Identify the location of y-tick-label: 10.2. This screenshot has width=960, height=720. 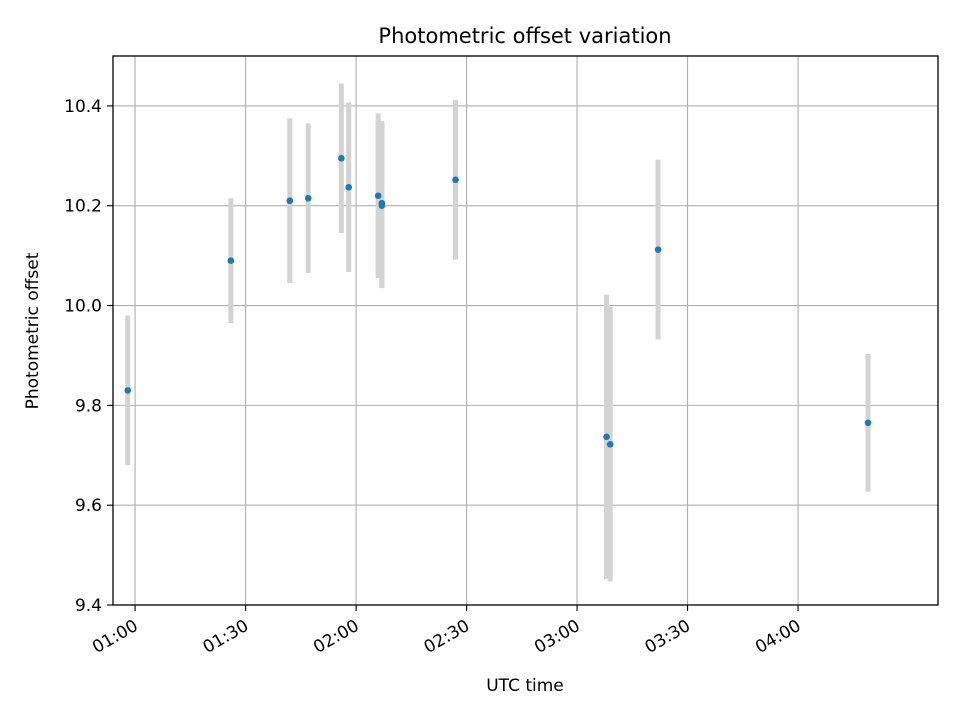
(83, 207).